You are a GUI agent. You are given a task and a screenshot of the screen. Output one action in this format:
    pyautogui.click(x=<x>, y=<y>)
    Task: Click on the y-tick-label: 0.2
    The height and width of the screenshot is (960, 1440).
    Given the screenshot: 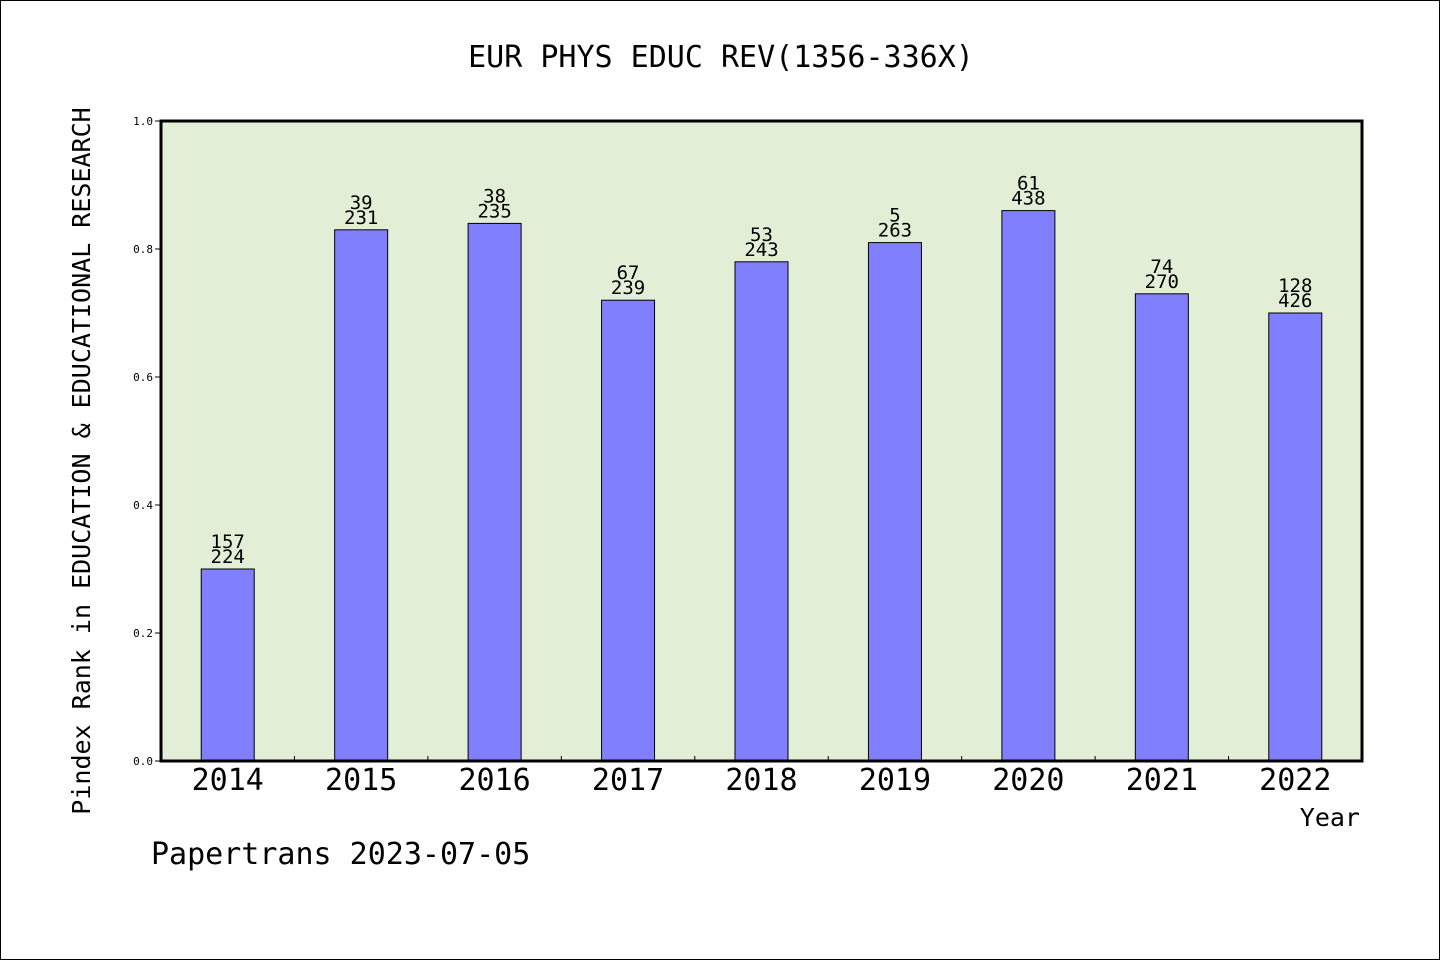 What is the action you would take?
    pyautogui.click(x=143, y=633)
    